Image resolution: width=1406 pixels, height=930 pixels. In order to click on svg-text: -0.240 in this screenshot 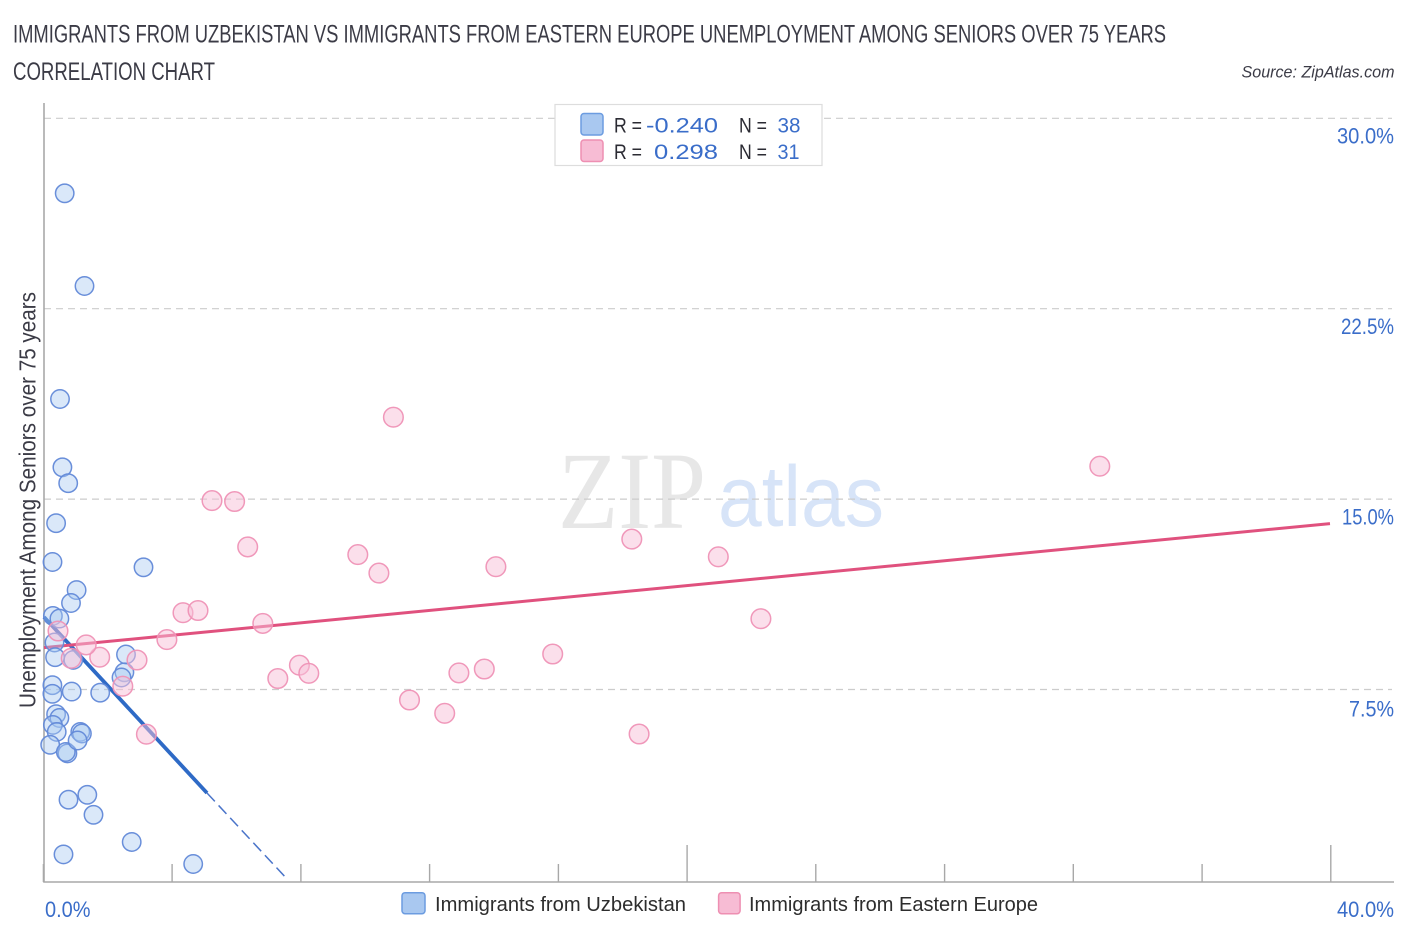, I will do `click(682, 126)`.